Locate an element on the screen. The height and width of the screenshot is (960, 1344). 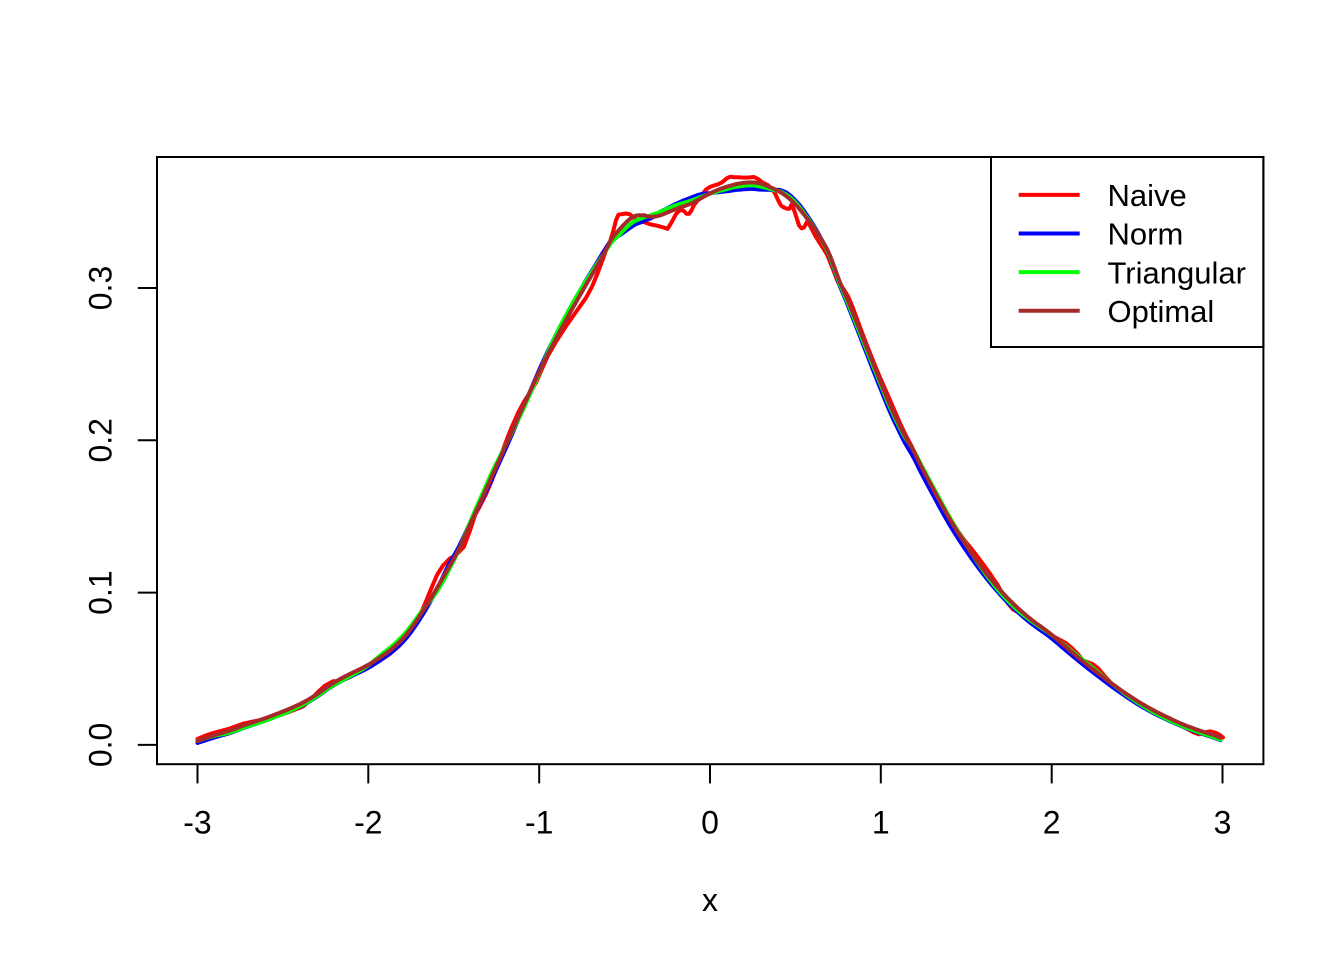
svg-text: 0.3 is located at coordinates (101, 288).